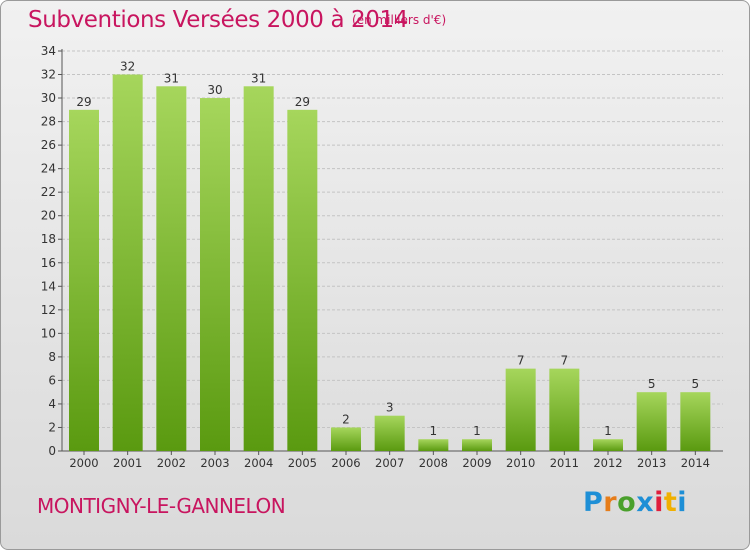  What do you see at coordinates (127, 262) in the screenshot?
I see `bar-2001` at bounding box center [127, 262].